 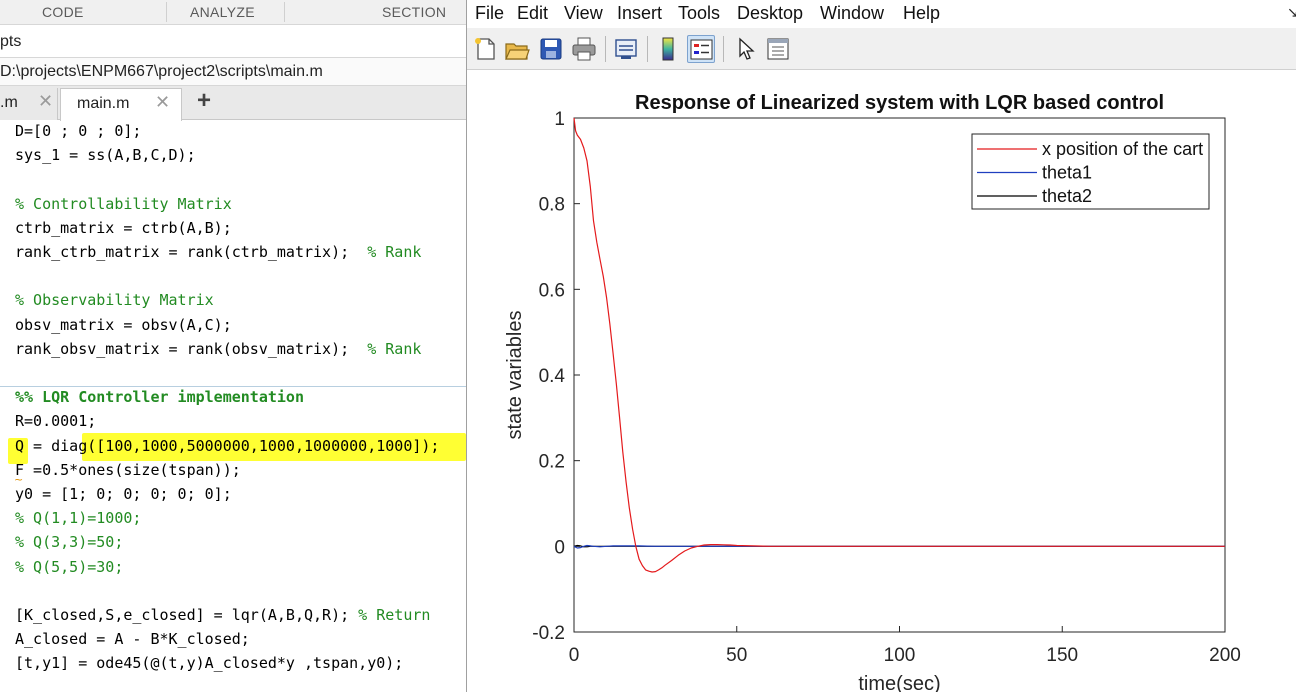 I want to click on legend-entry-label: theta1, so click(x=1067, y=173).